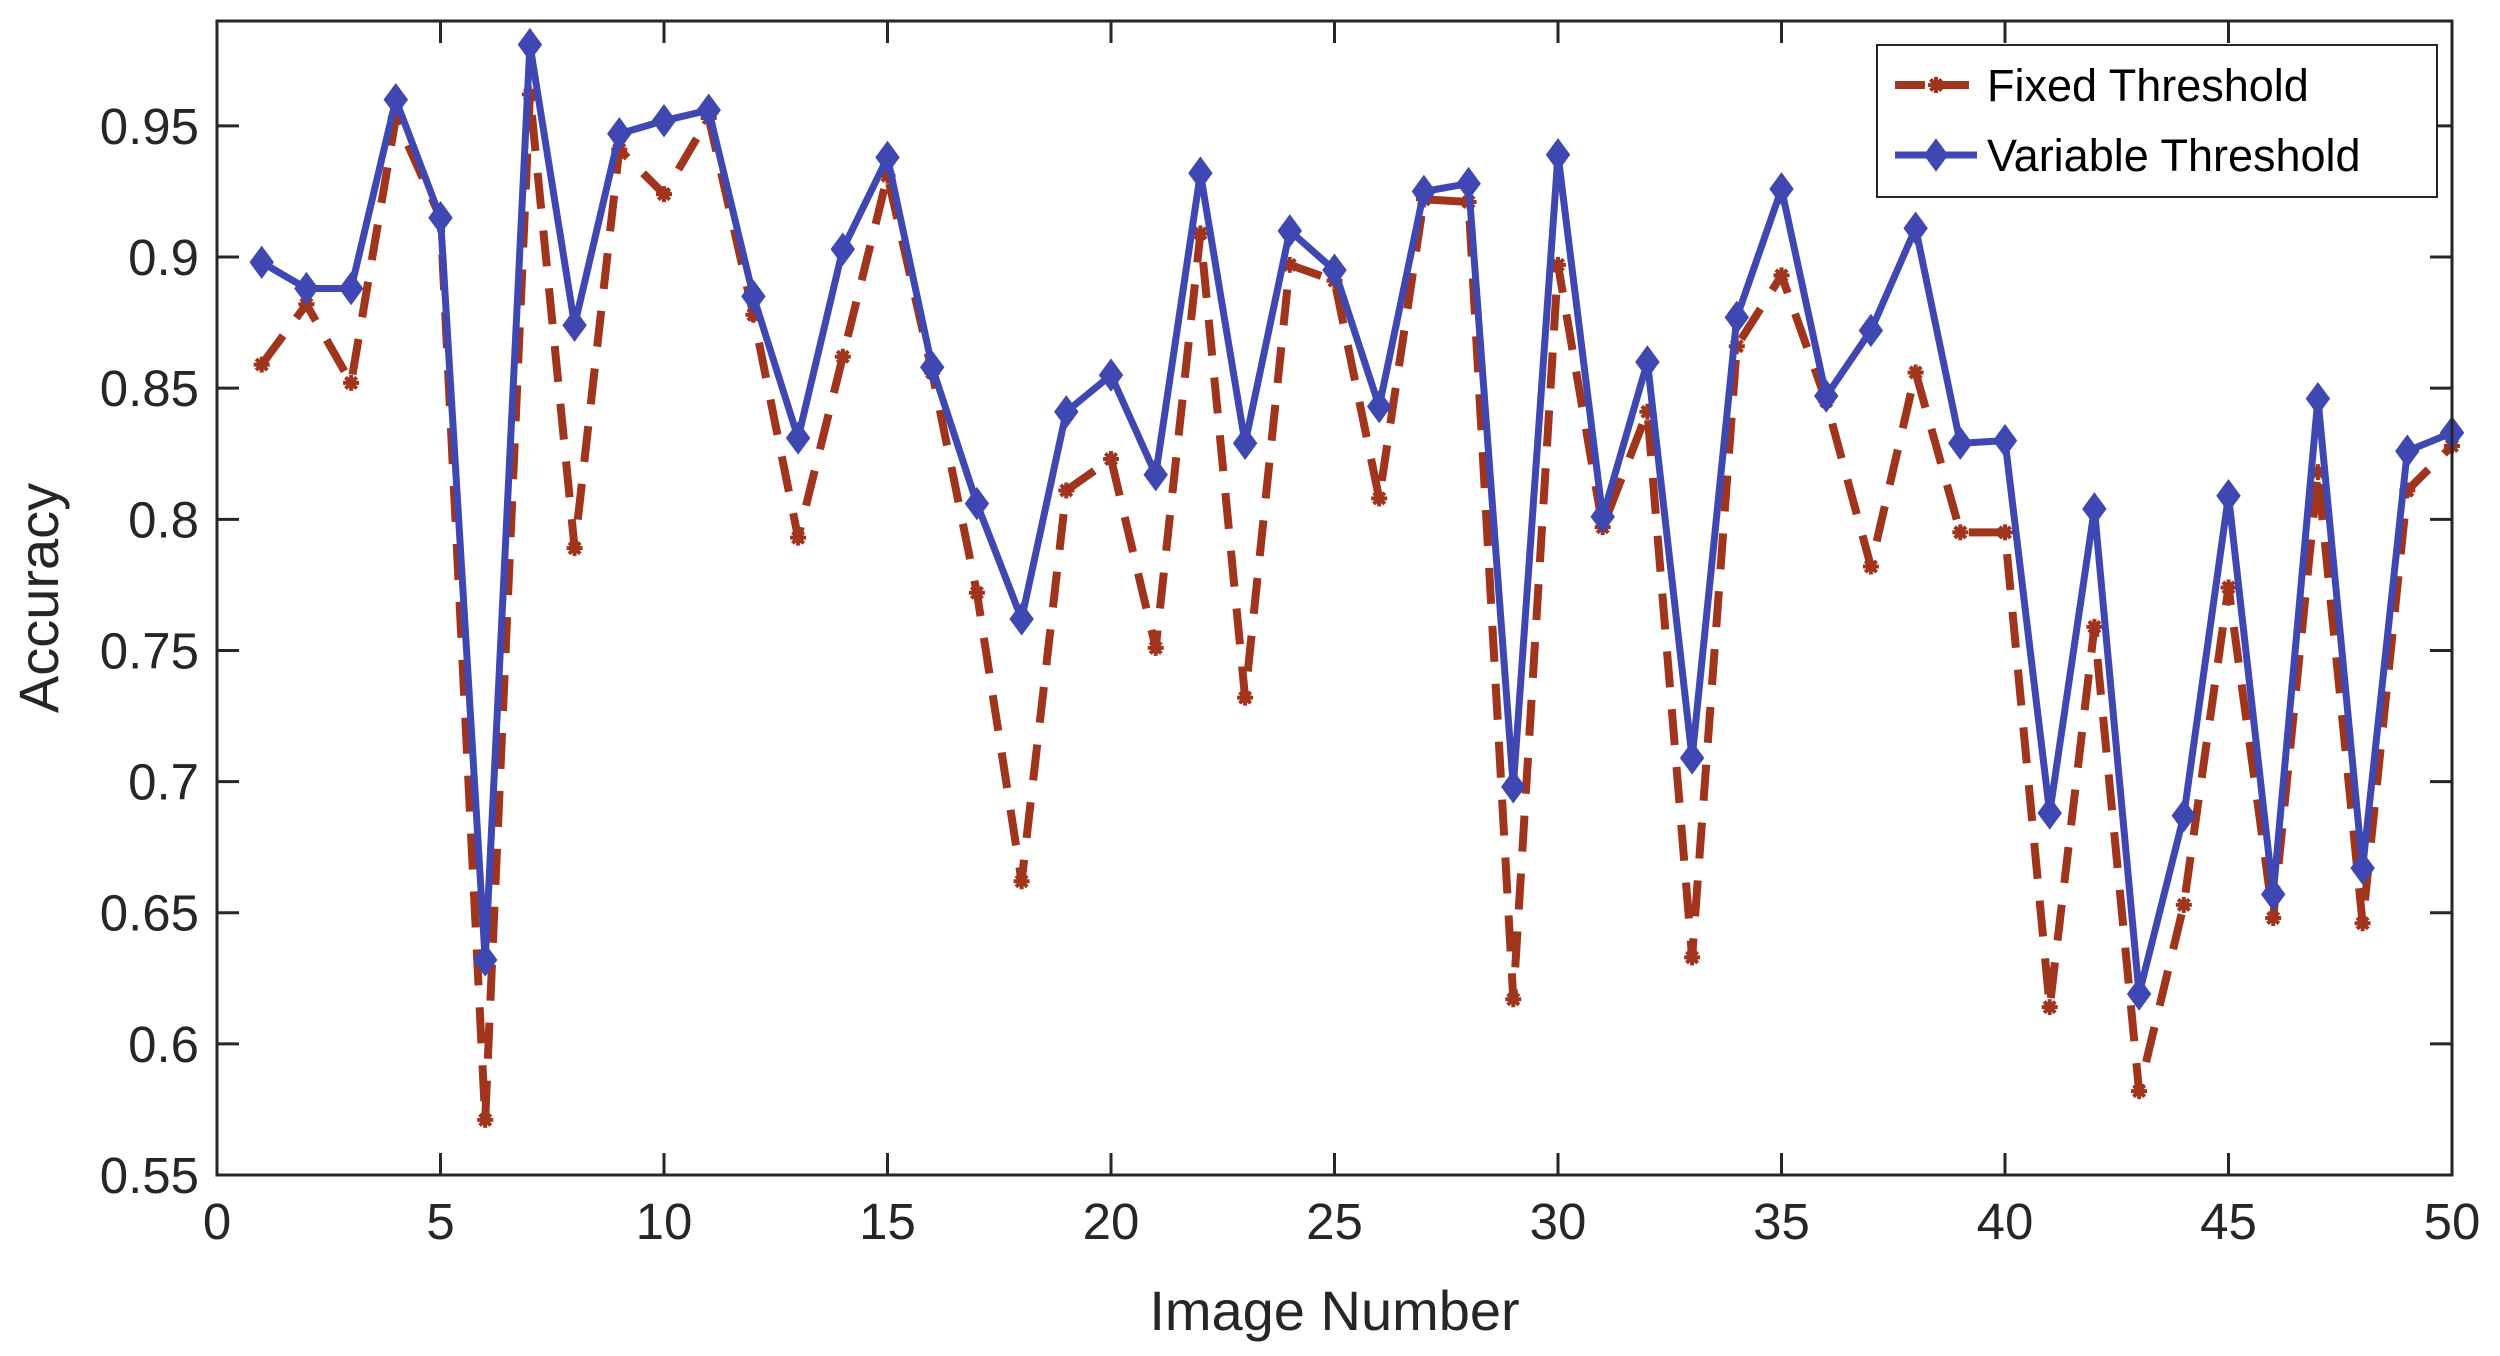  I want to click on x-tick-label: 40, so click(2005, 1221).